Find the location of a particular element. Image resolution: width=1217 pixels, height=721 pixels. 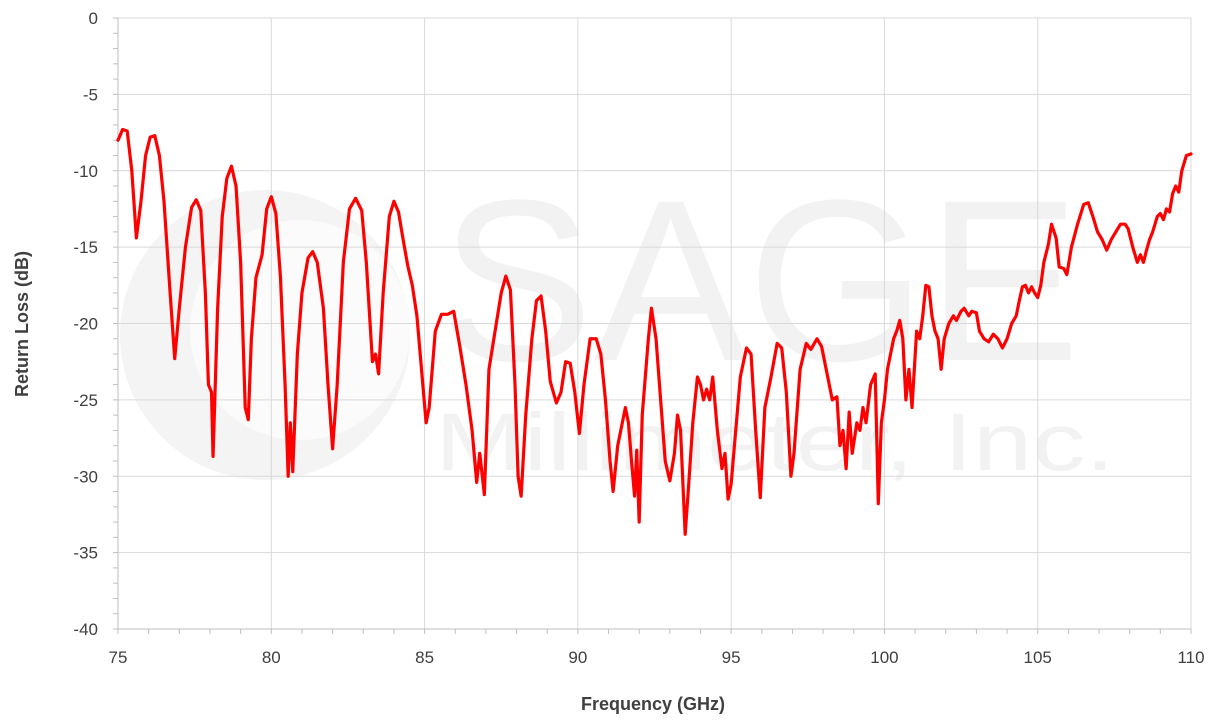

y-tick-label: -10 is located at coordinates (85, 171).